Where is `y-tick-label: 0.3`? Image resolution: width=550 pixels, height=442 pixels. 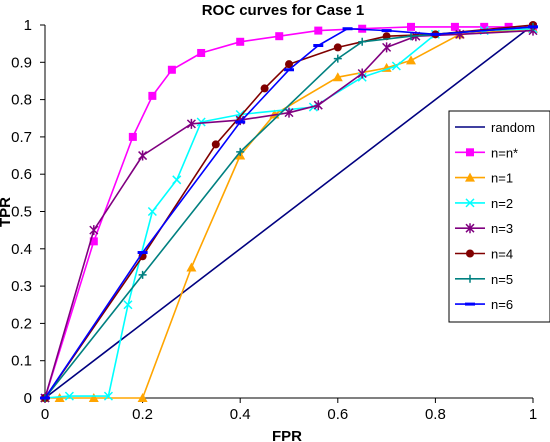
y-tick-label: 0.3 is located at coordinates (21, 286).